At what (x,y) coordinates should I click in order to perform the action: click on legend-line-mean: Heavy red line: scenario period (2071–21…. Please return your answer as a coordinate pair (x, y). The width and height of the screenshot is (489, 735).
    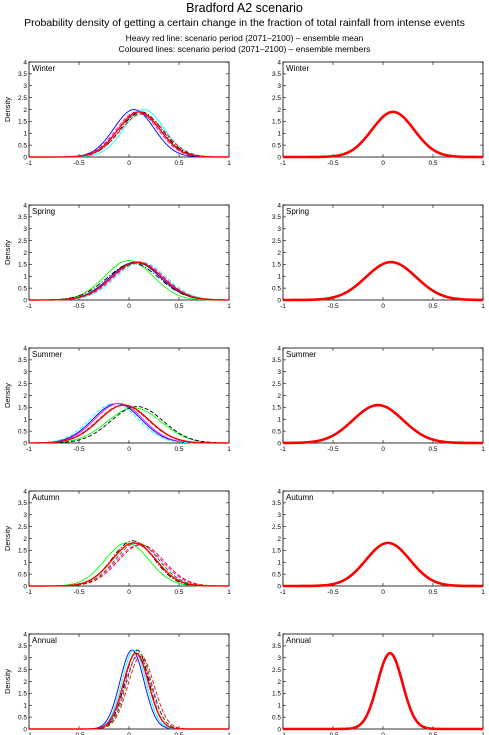
    Looking at the image, I should click on (244, 38).